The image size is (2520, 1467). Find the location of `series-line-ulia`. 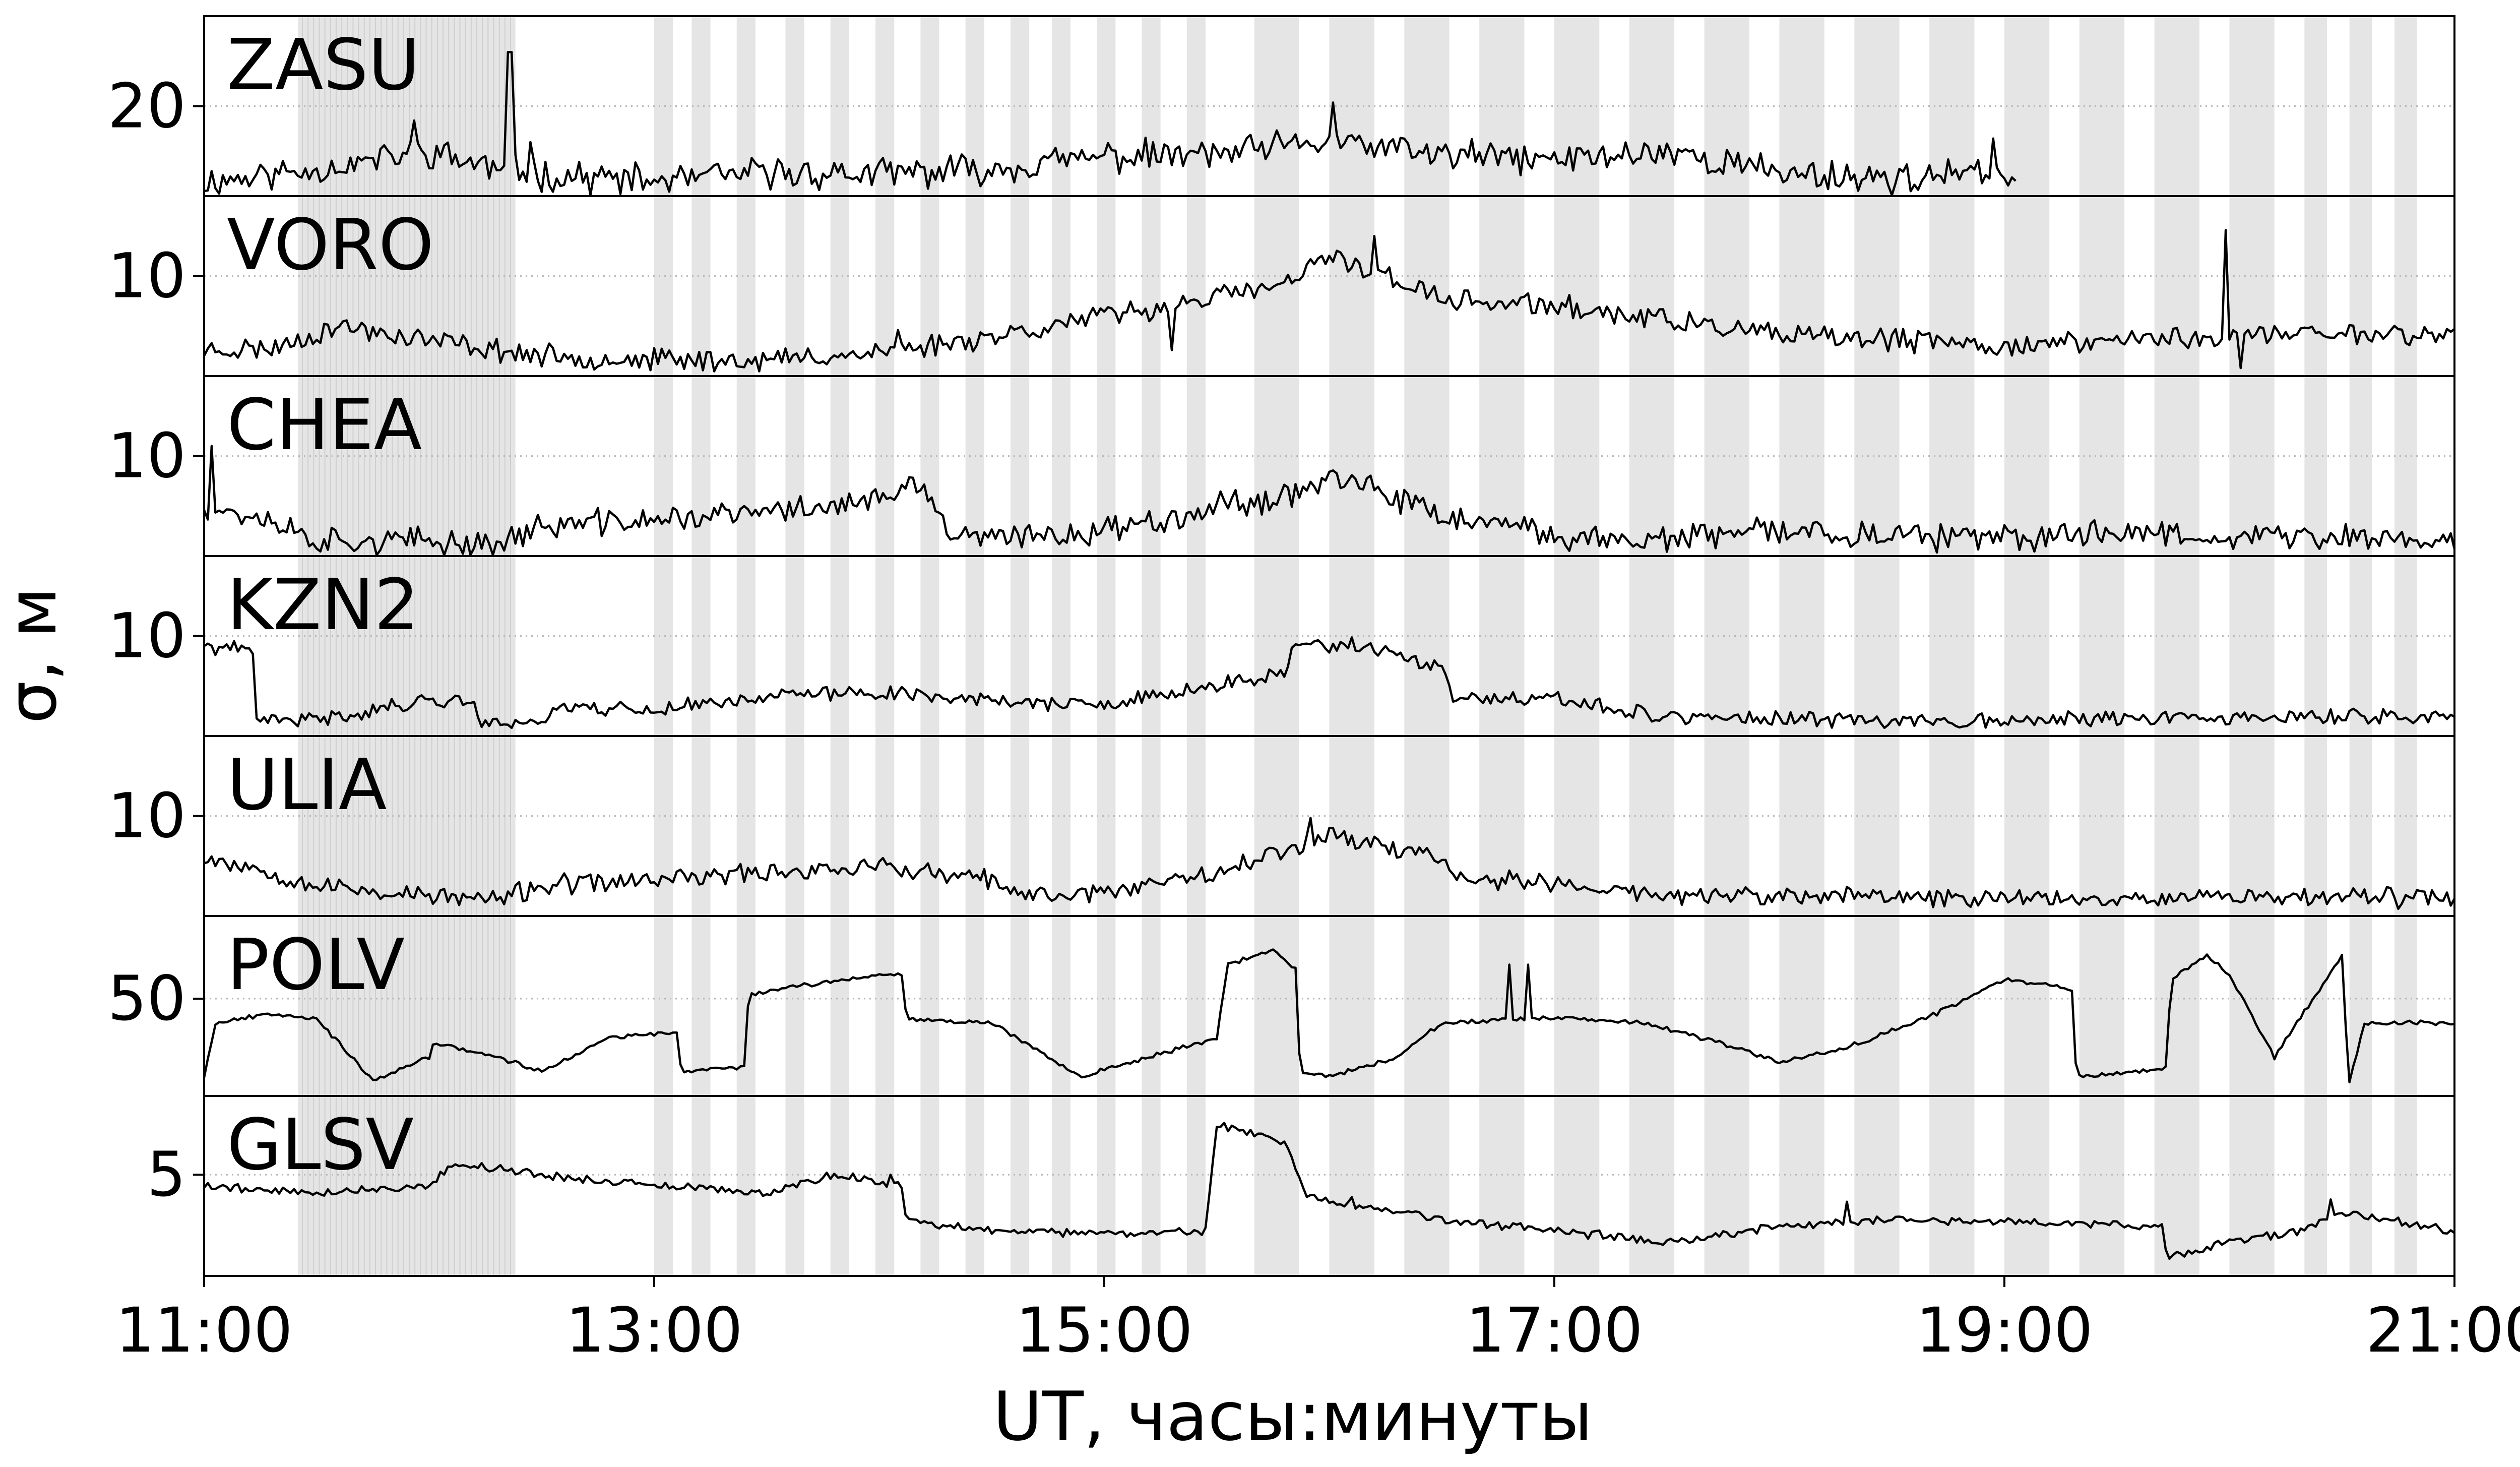

series-line-ulia is located at coordinates (1329, 863).